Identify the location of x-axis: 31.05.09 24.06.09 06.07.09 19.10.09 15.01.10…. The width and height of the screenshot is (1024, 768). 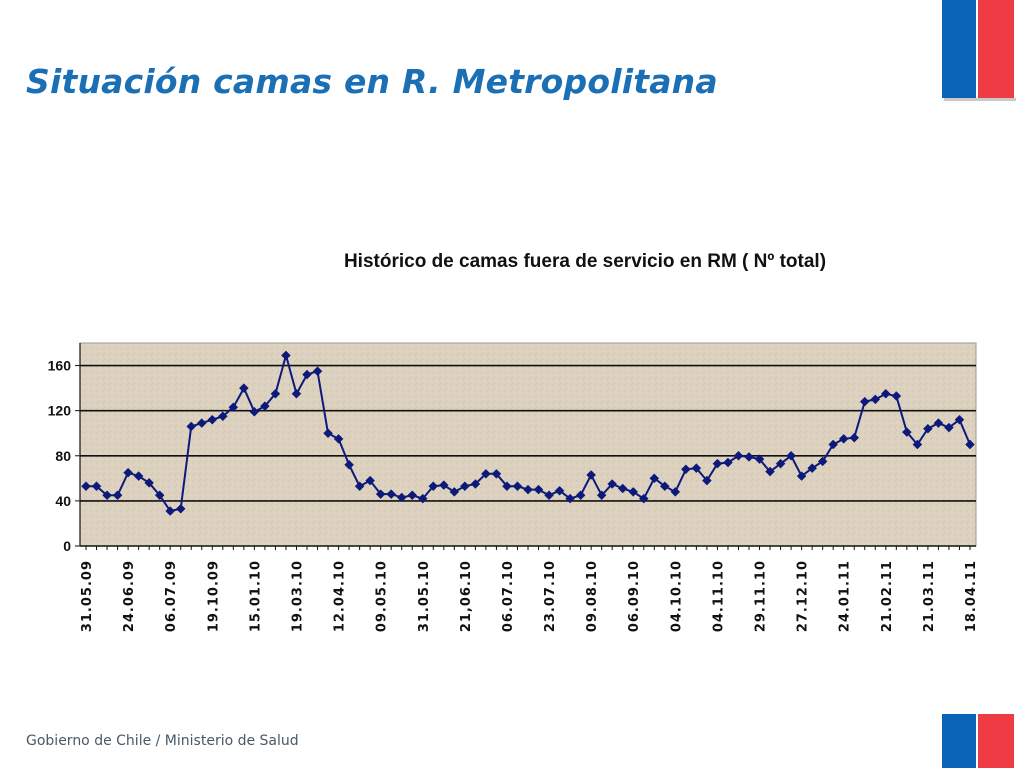
(529, 589).